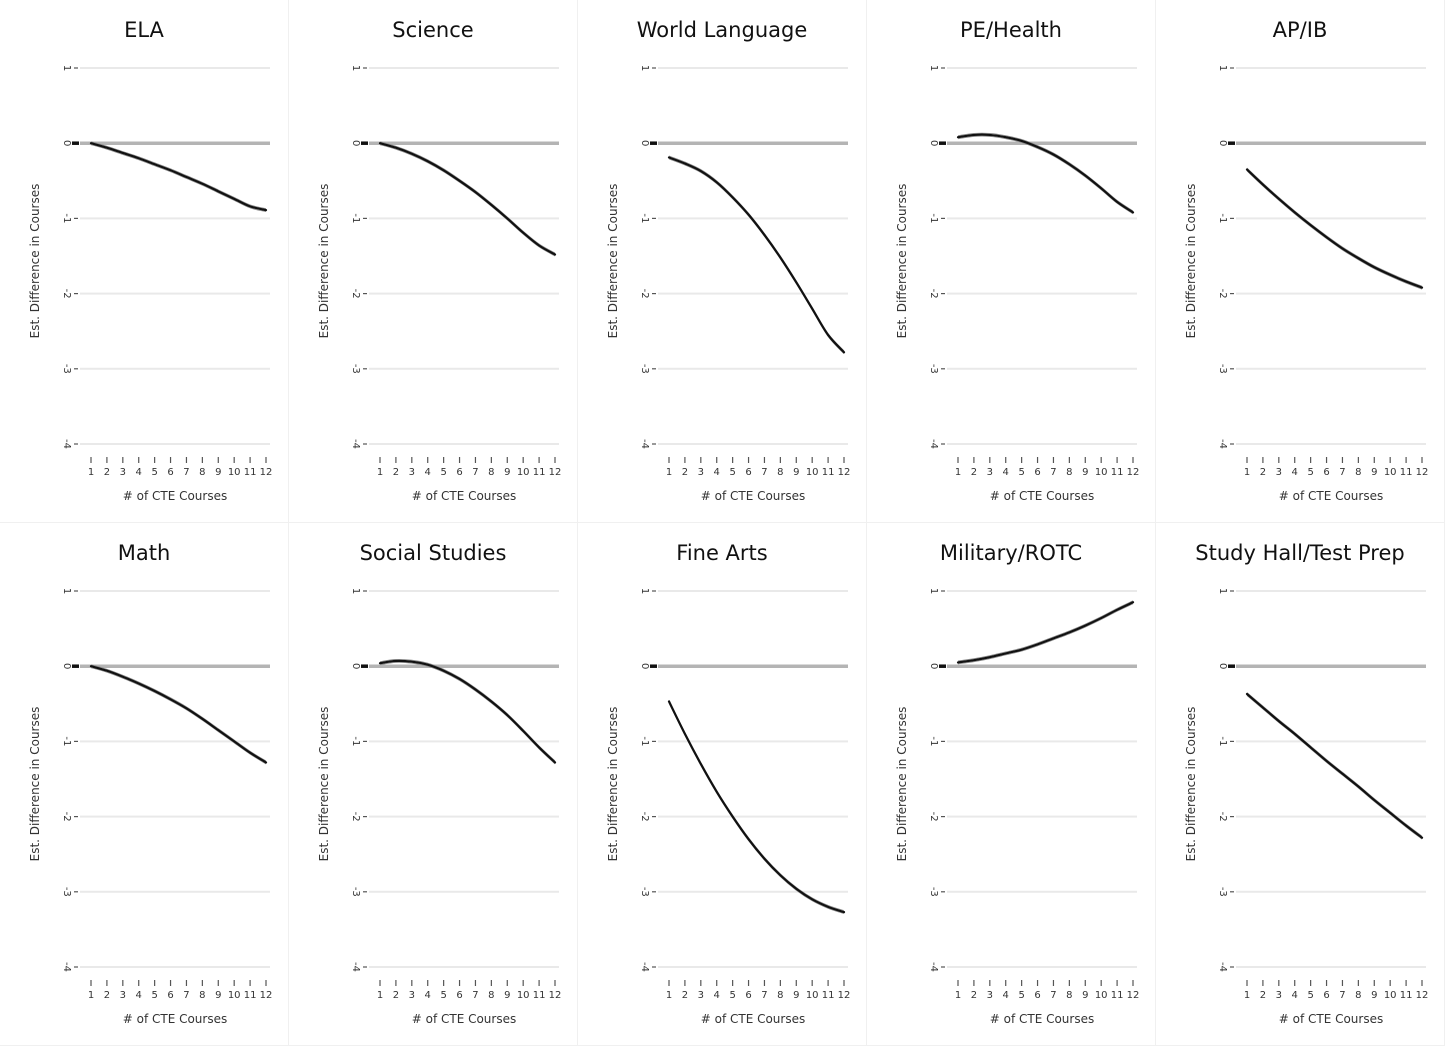  What do you see at coordinates (933, 68) in the screenshot?
I see `y-tick-label: 1` at bounding box center [933, 68].